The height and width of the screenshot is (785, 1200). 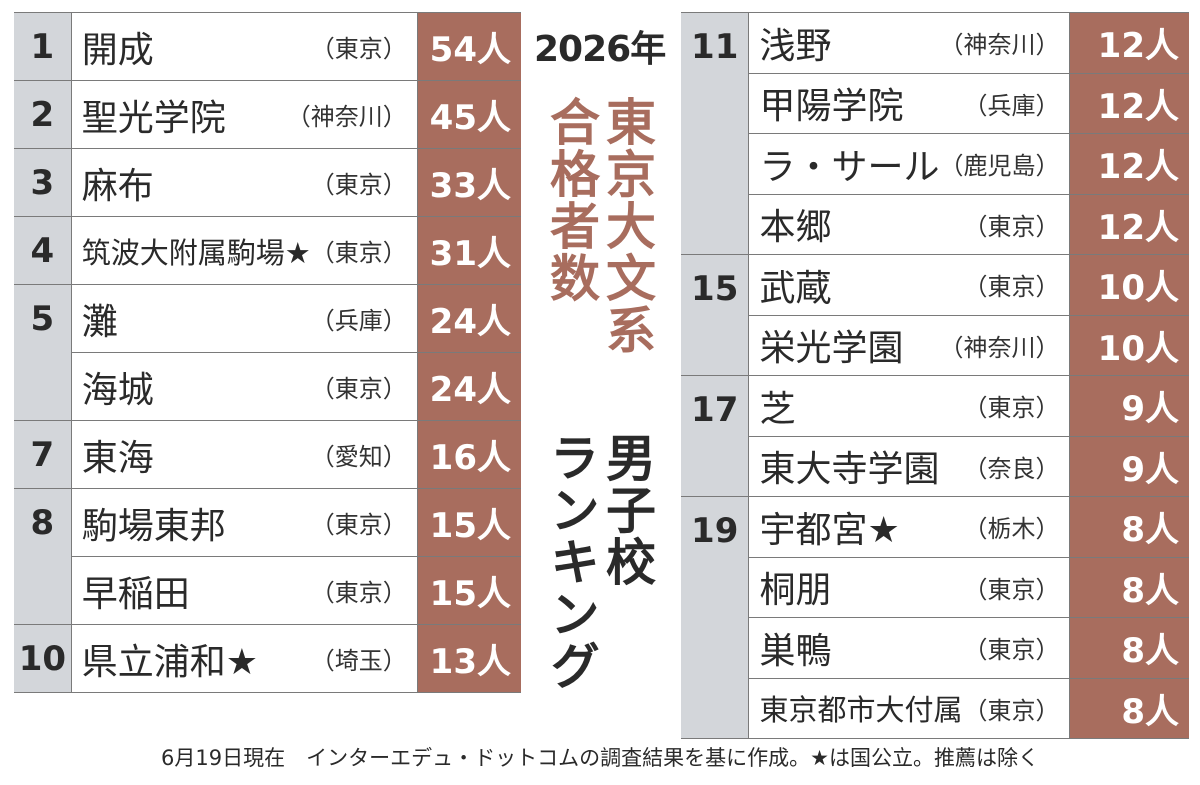 I want to click on prefecture: （兵庫）, so click(x=1011, y=105).